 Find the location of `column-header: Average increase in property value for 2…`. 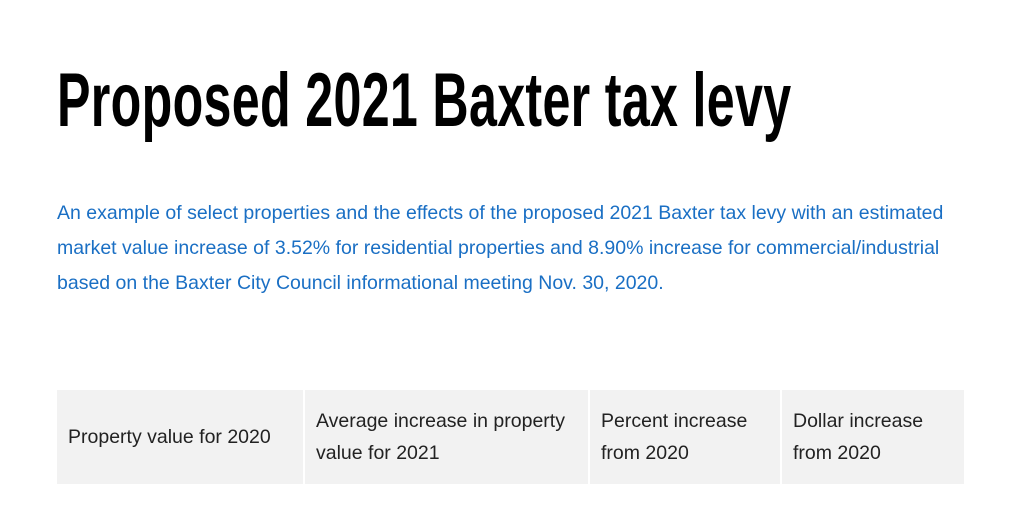

column-header: Average increase in property value for 2… is located at coordinates (447, 437).